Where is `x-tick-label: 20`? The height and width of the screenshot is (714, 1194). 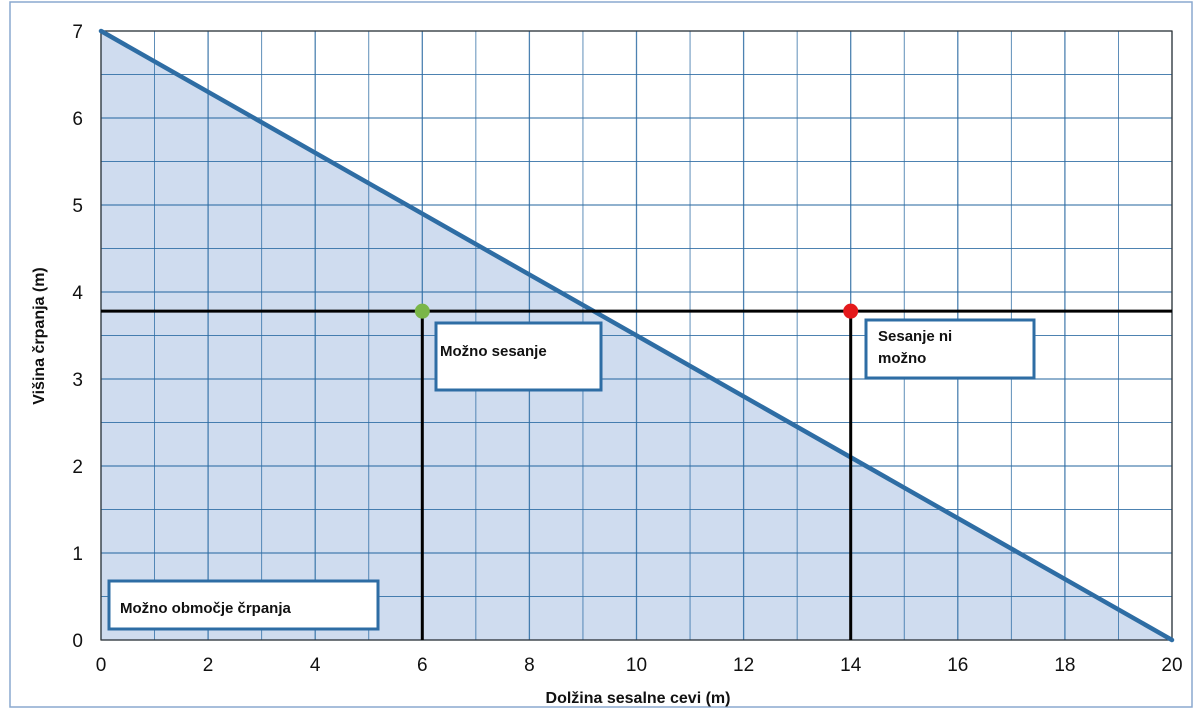 x-tick-label: 20 is located at coordinates (1171, 665).